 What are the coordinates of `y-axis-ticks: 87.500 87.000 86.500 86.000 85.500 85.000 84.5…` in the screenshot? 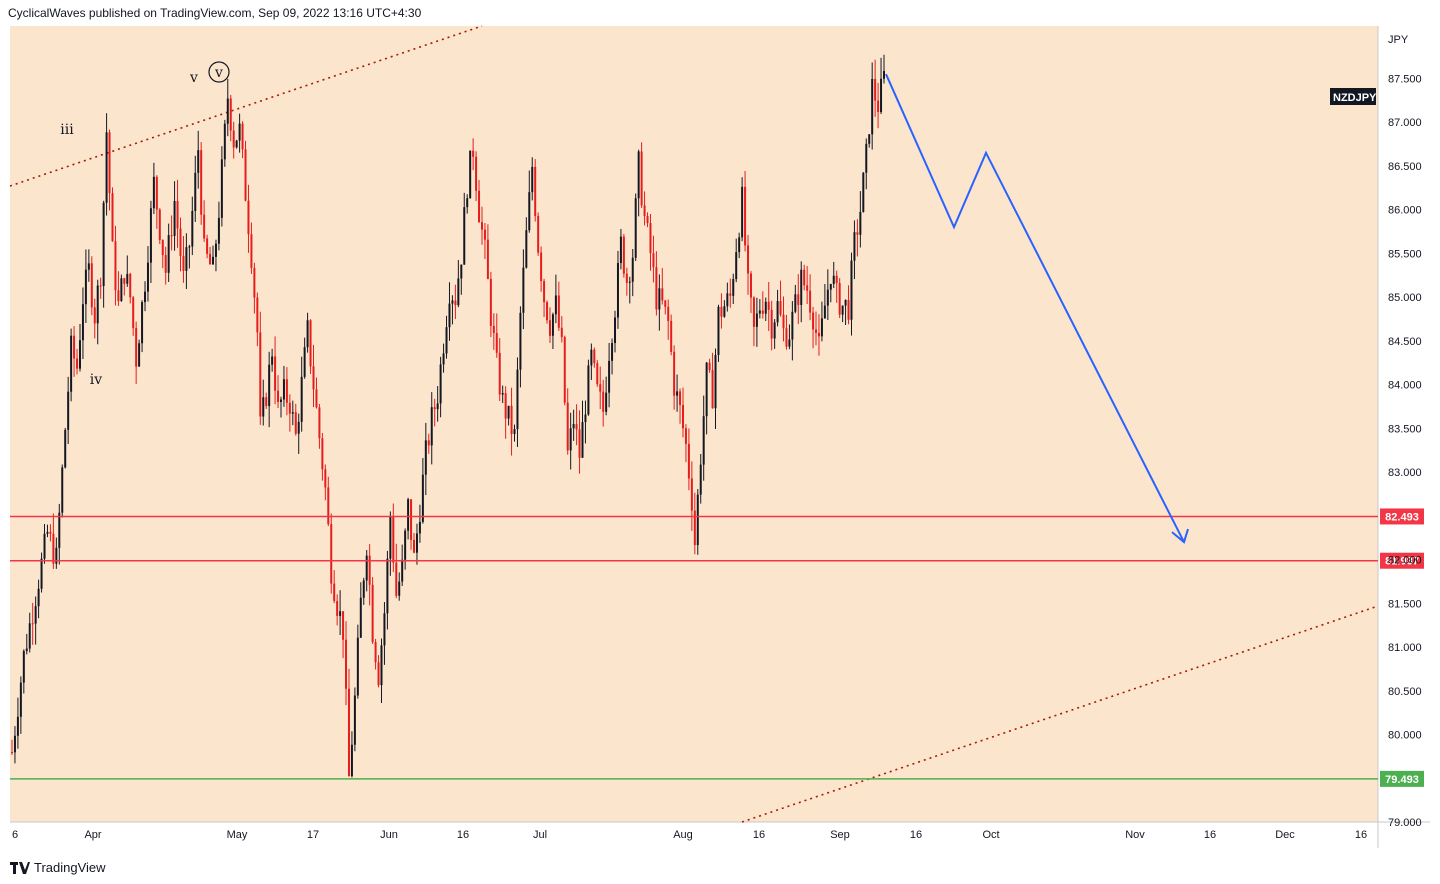 It's located at (1405, 451).